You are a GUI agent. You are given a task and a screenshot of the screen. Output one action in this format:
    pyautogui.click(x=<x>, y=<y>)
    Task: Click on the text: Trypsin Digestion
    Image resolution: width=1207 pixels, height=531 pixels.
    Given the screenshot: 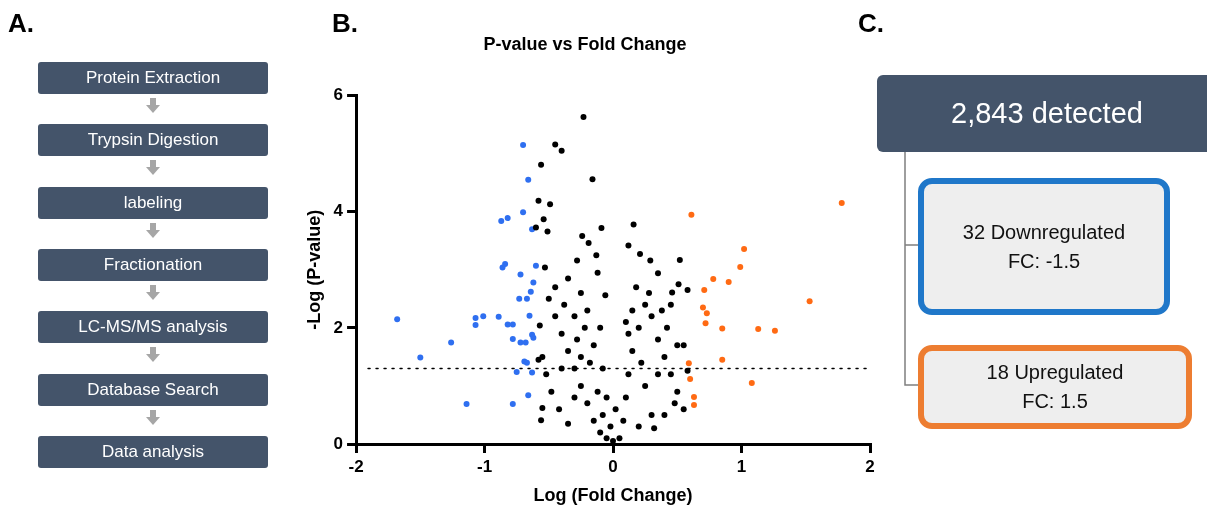 What is the action you would take?
    pyautogui.click(x=153, y=140)
    